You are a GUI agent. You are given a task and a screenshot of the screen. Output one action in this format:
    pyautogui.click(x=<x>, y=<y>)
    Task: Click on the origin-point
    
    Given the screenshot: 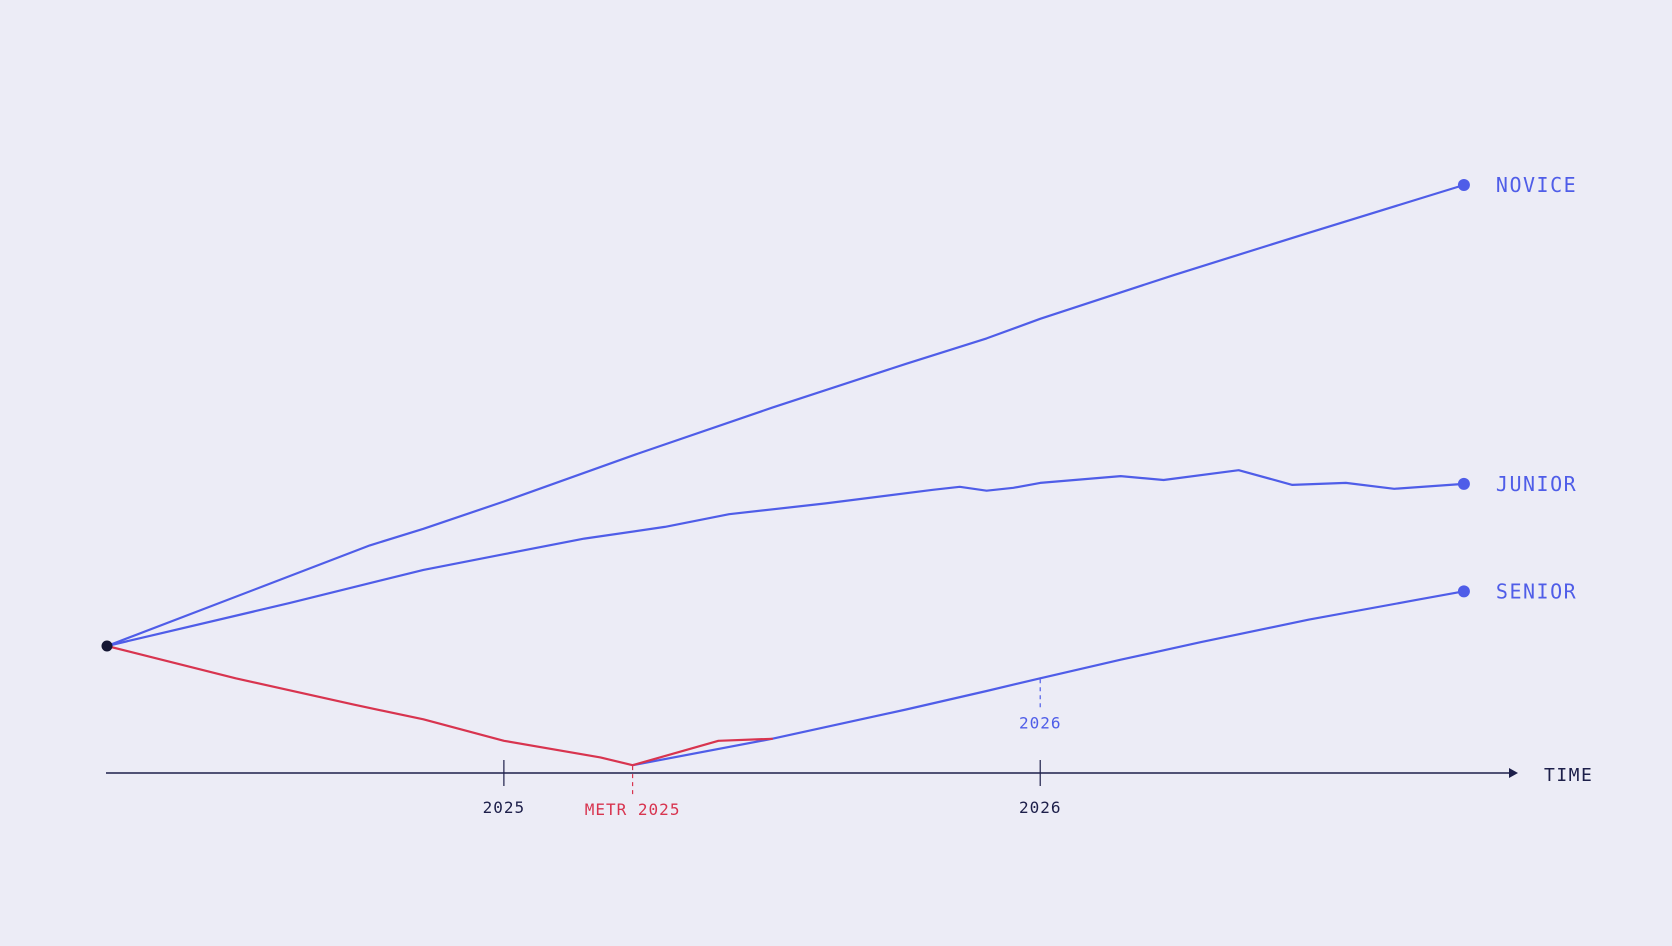 What is the action you would take?
    pyautogui.click(x=107, y=646)
    